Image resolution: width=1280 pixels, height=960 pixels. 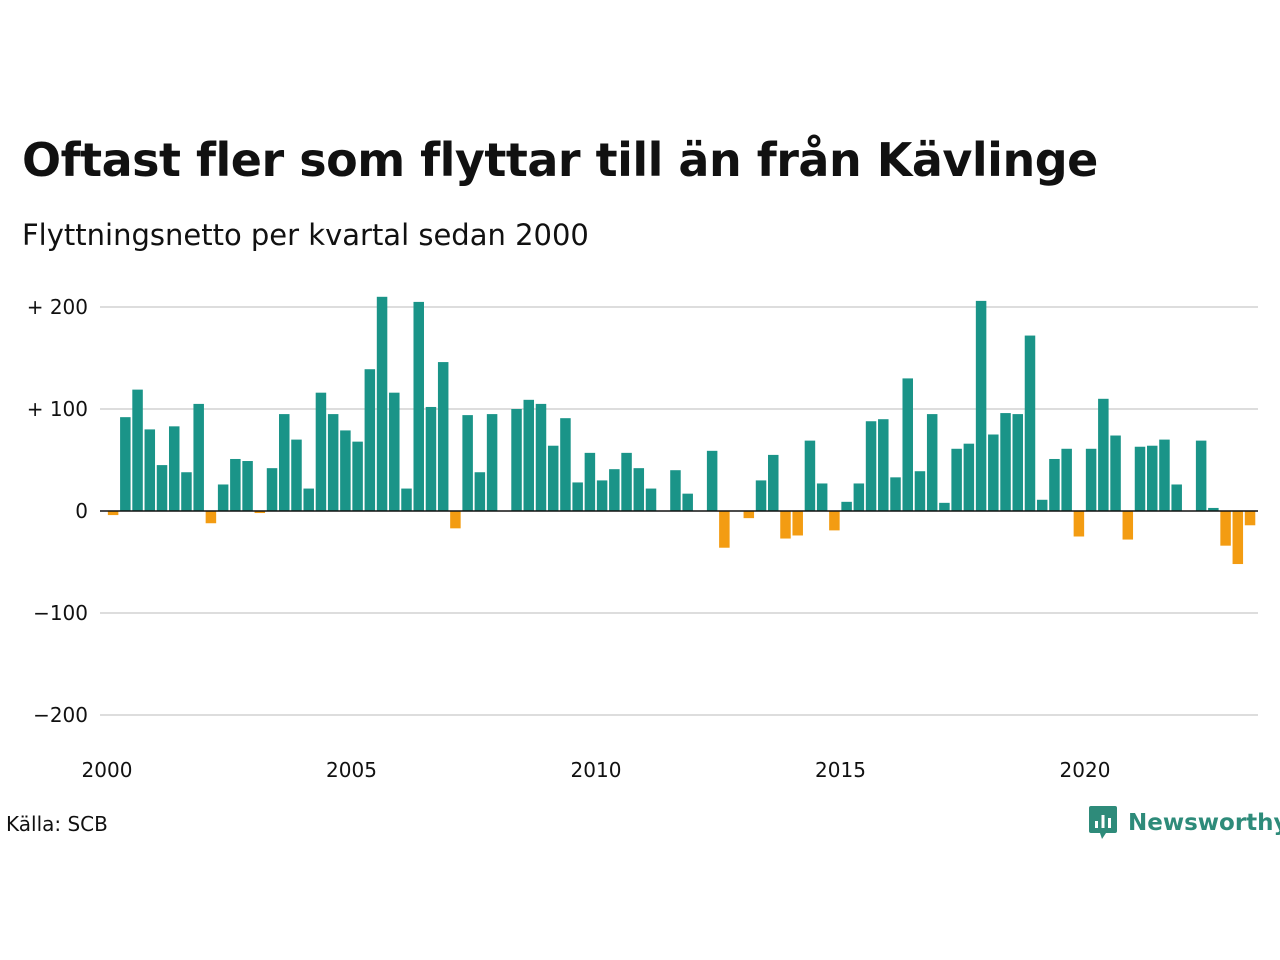 What do you see at coordinates (284, 462) in the screenshot?
I see `bar: 2003 K3: 95` at bounding box center [284, 462].